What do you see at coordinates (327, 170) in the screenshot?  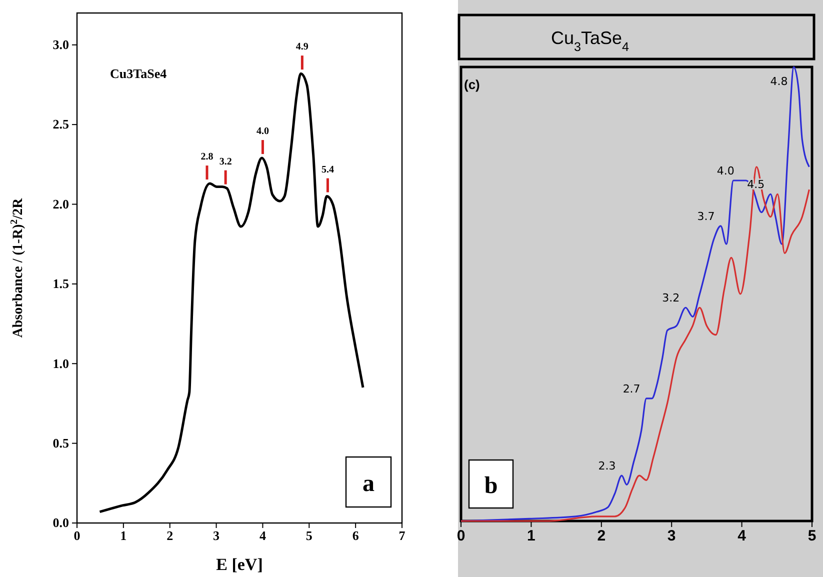 I see `annotation: 5.4` at bounding box center [327, 170].